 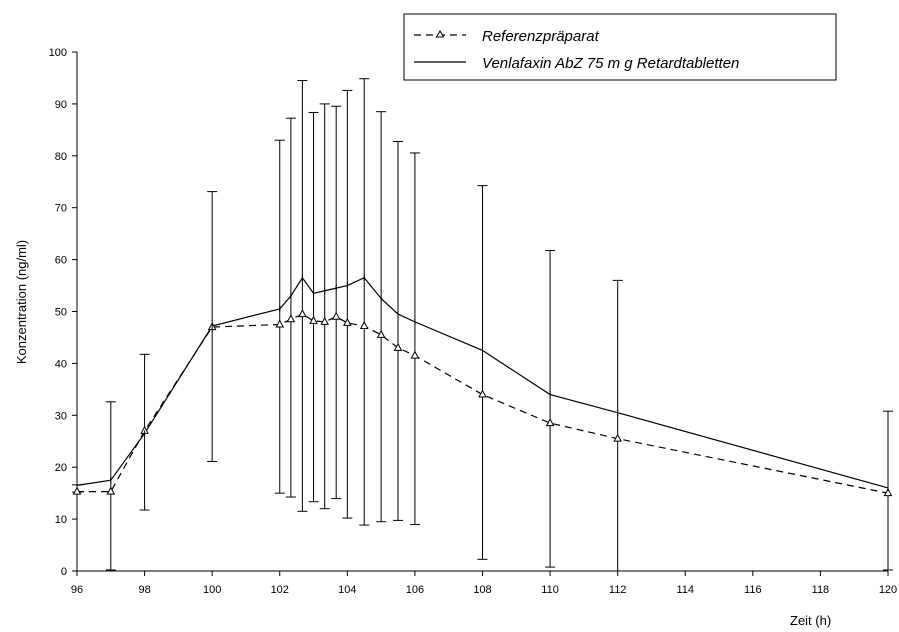 What do you see at coordinates (61, 313) in the screenshot?
I see `y-tick-label: 50` at bounding box center [61, 313].